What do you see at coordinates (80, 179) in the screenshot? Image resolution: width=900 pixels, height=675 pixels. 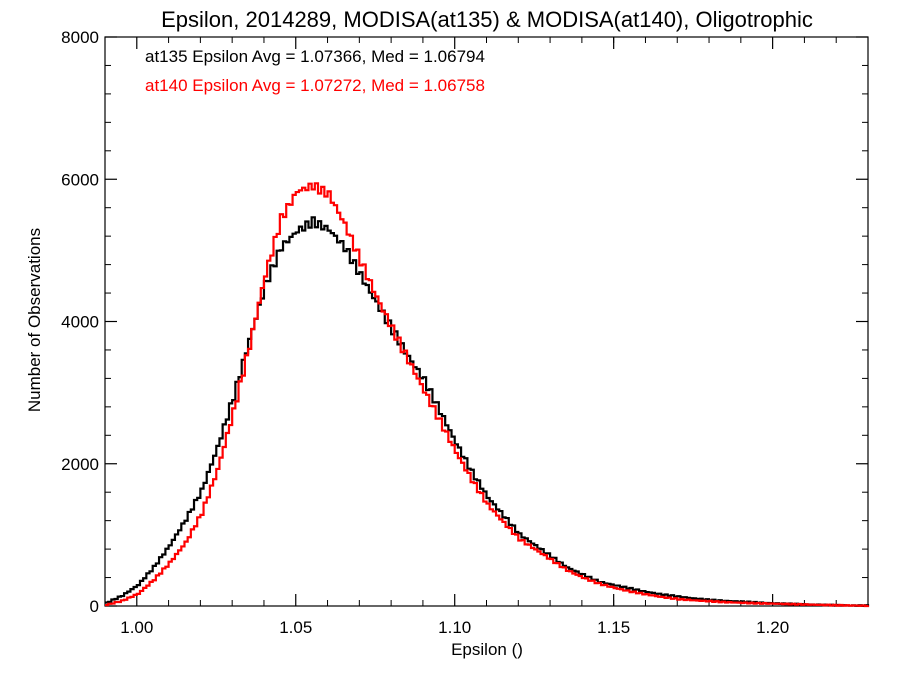 I see `y-tick-label: 6000` at bounding box center [80, 179].